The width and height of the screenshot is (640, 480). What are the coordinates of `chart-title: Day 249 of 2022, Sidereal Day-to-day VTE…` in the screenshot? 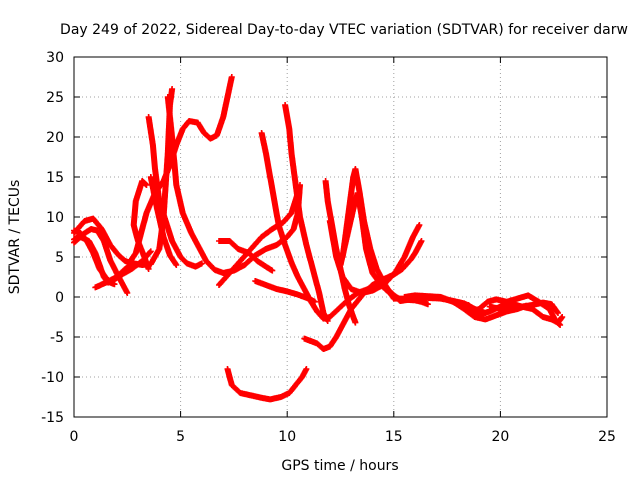 It's located at (344, 30).